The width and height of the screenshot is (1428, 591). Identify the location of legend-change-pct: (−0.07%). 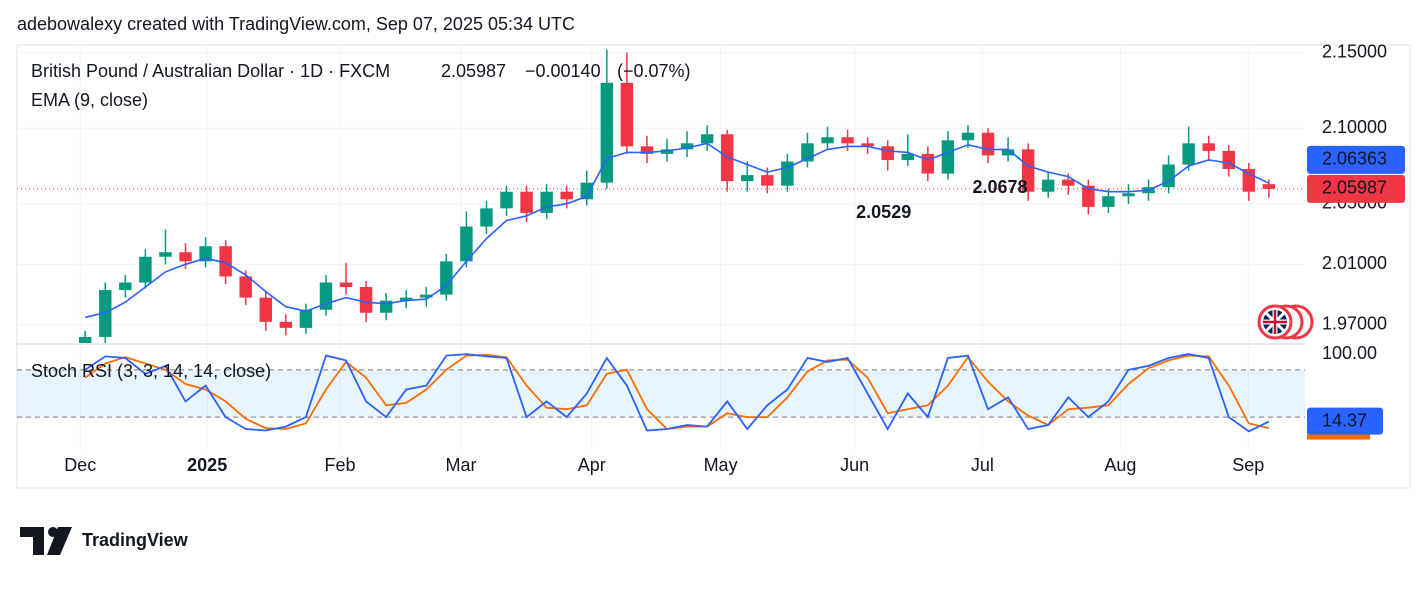
(654, 71).